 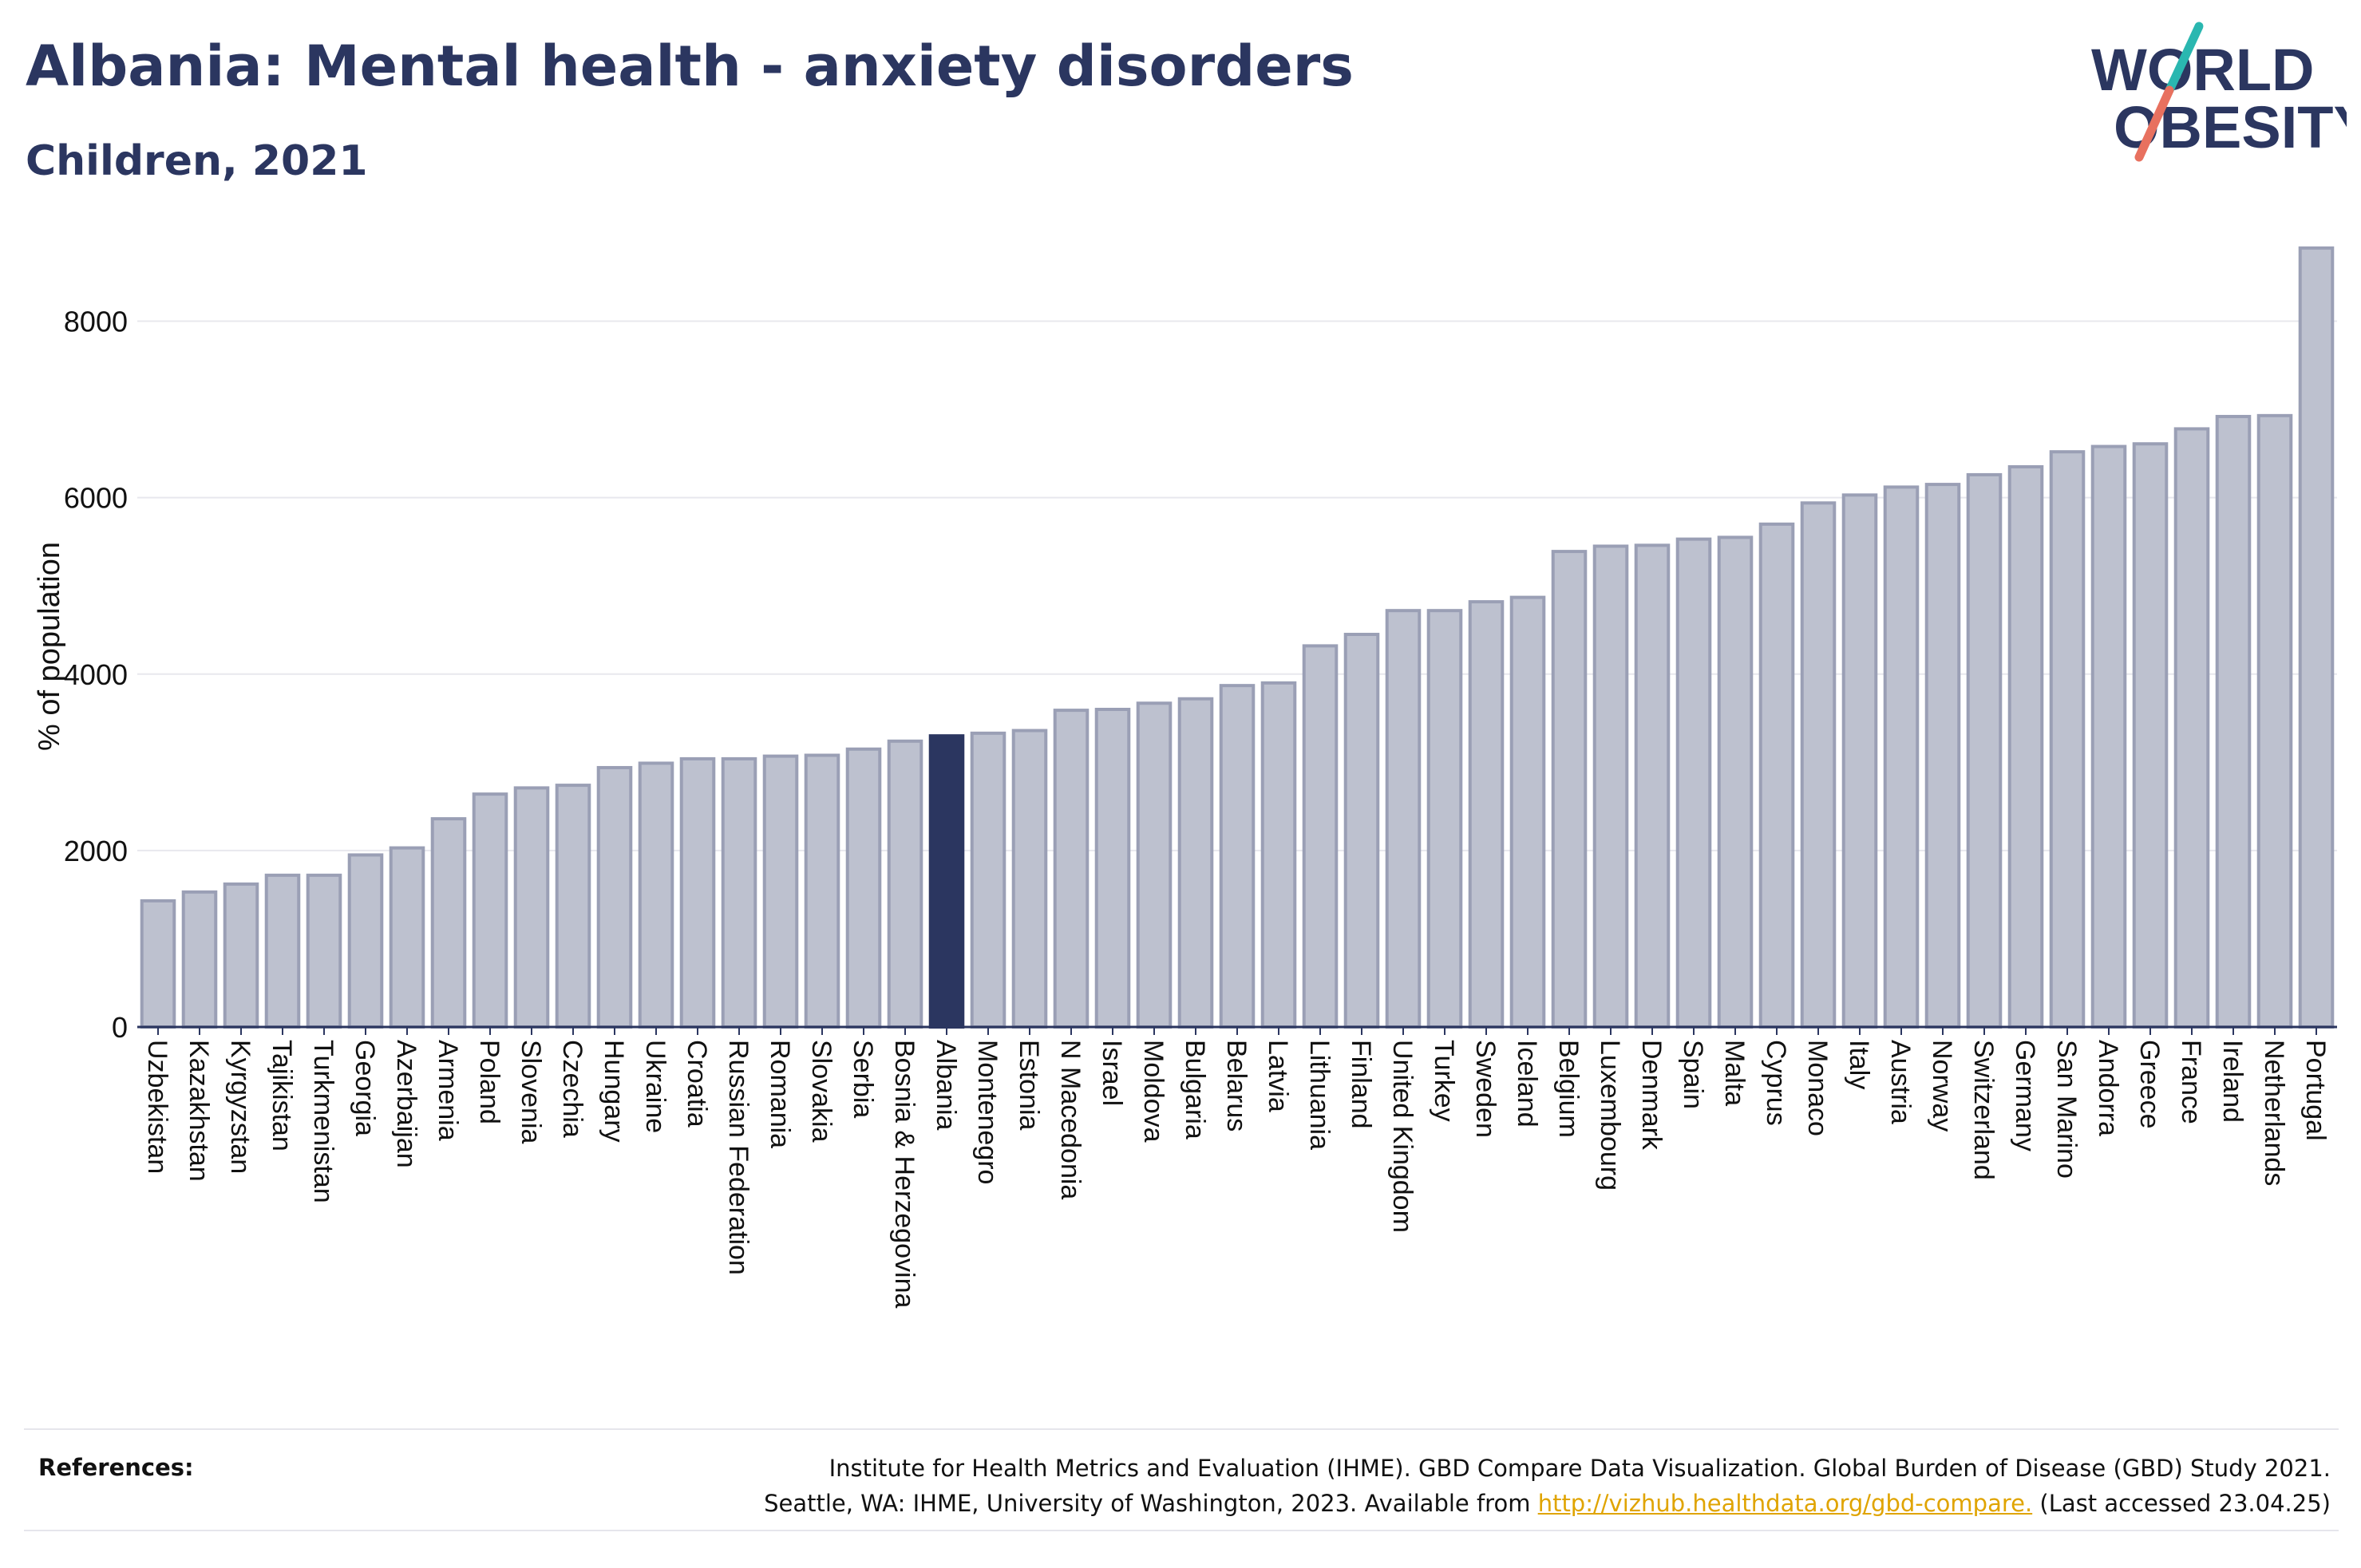 I want to click on x-tick-label: Estonia, so click(x=1029, y=1085).